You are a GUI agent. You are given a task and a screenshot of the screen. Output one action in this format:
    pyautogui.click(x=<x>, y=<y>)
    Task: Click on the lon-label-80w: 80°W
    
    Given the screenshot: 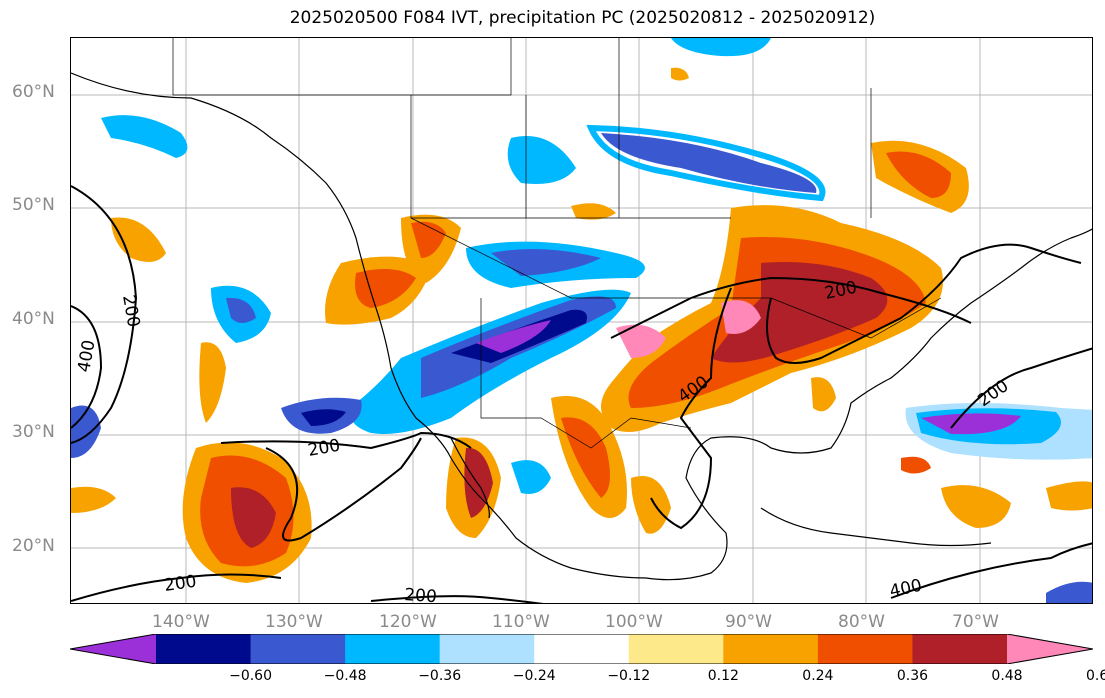 What is the action you would take?
    pyautogui.click(x=861, y=622)
    